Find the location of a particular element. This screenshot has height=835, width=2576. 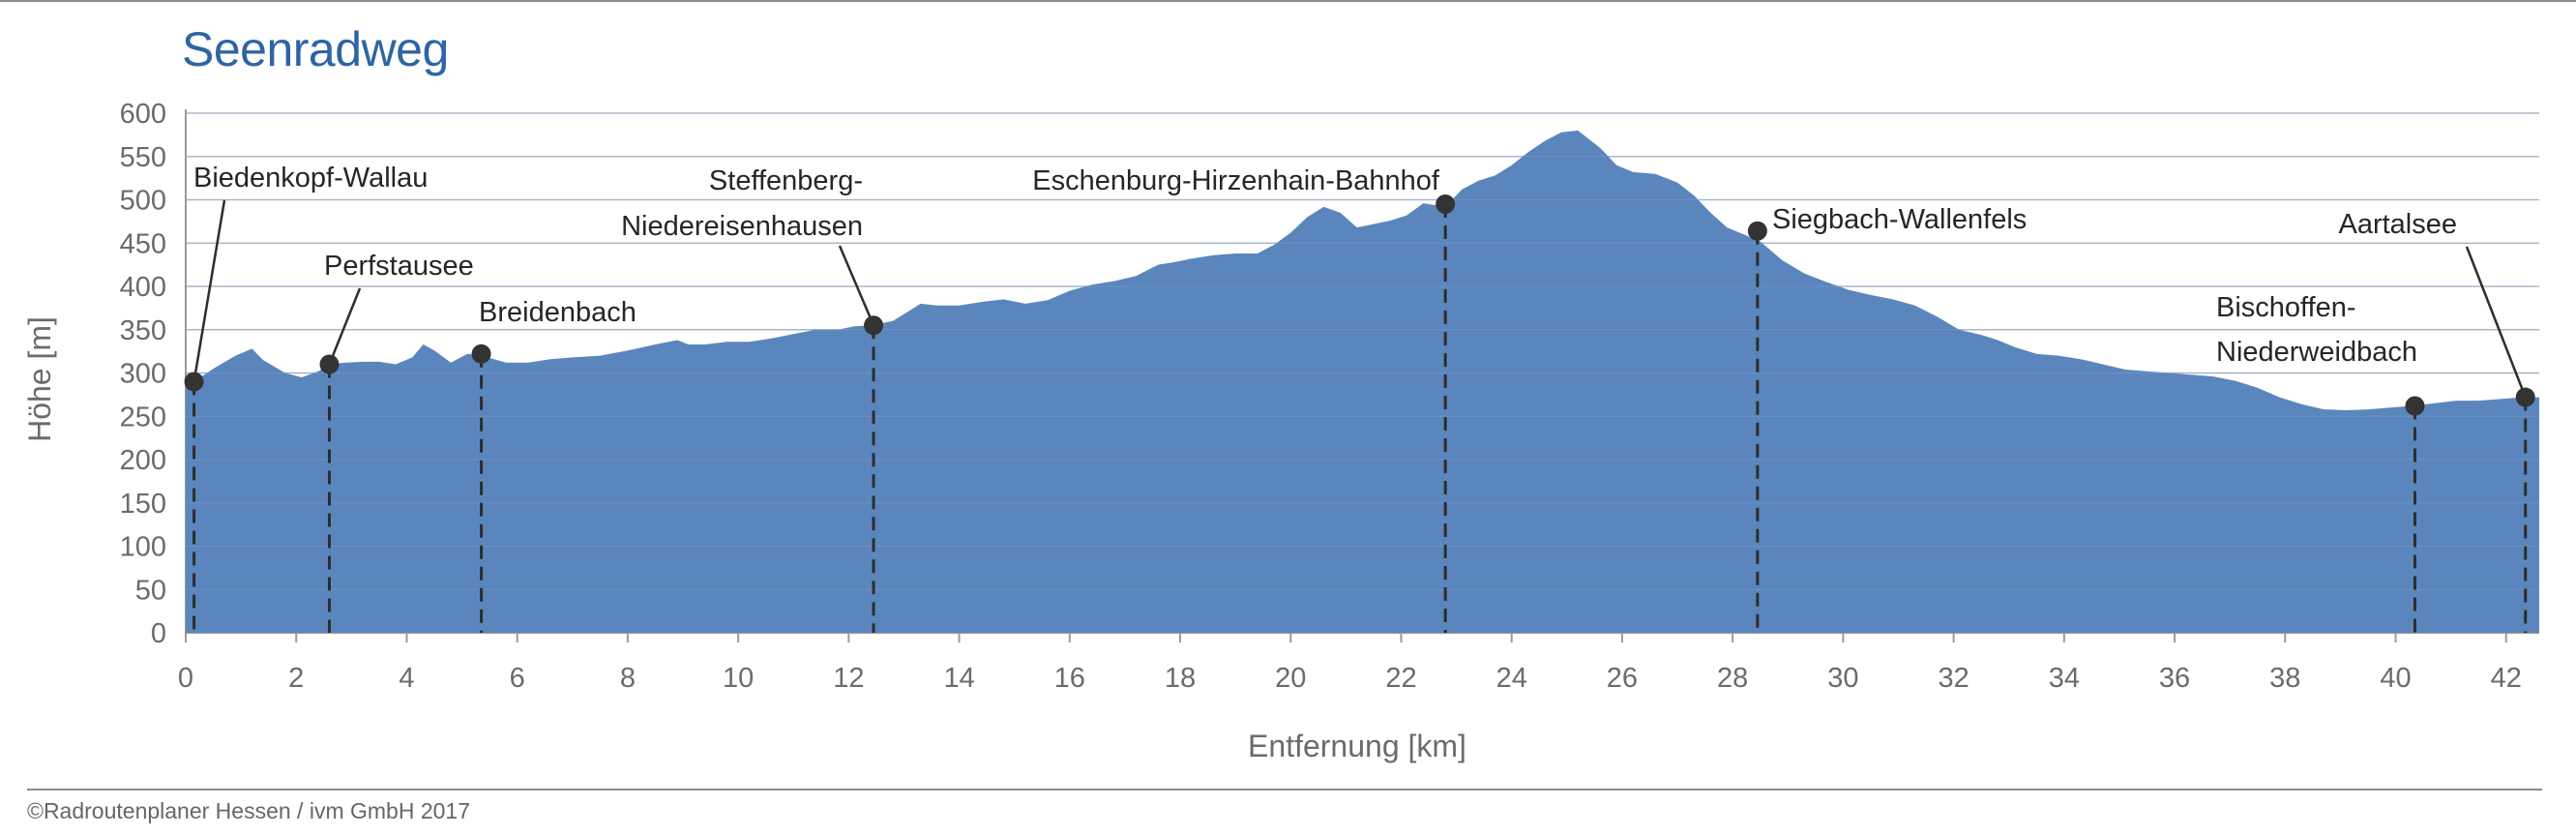

y-tick-label: 350 is located at coordinates (143, 330).